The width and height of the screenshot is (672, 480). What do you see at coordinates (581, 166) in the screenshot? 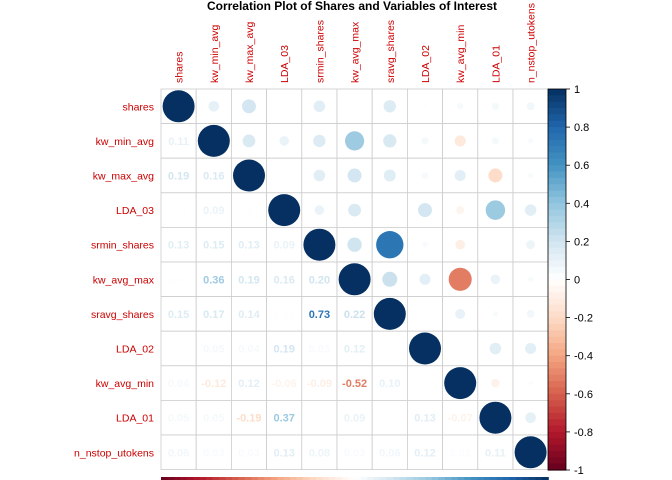
I see `legend-tick-label: 0.6` at bounding box center [581, 166].